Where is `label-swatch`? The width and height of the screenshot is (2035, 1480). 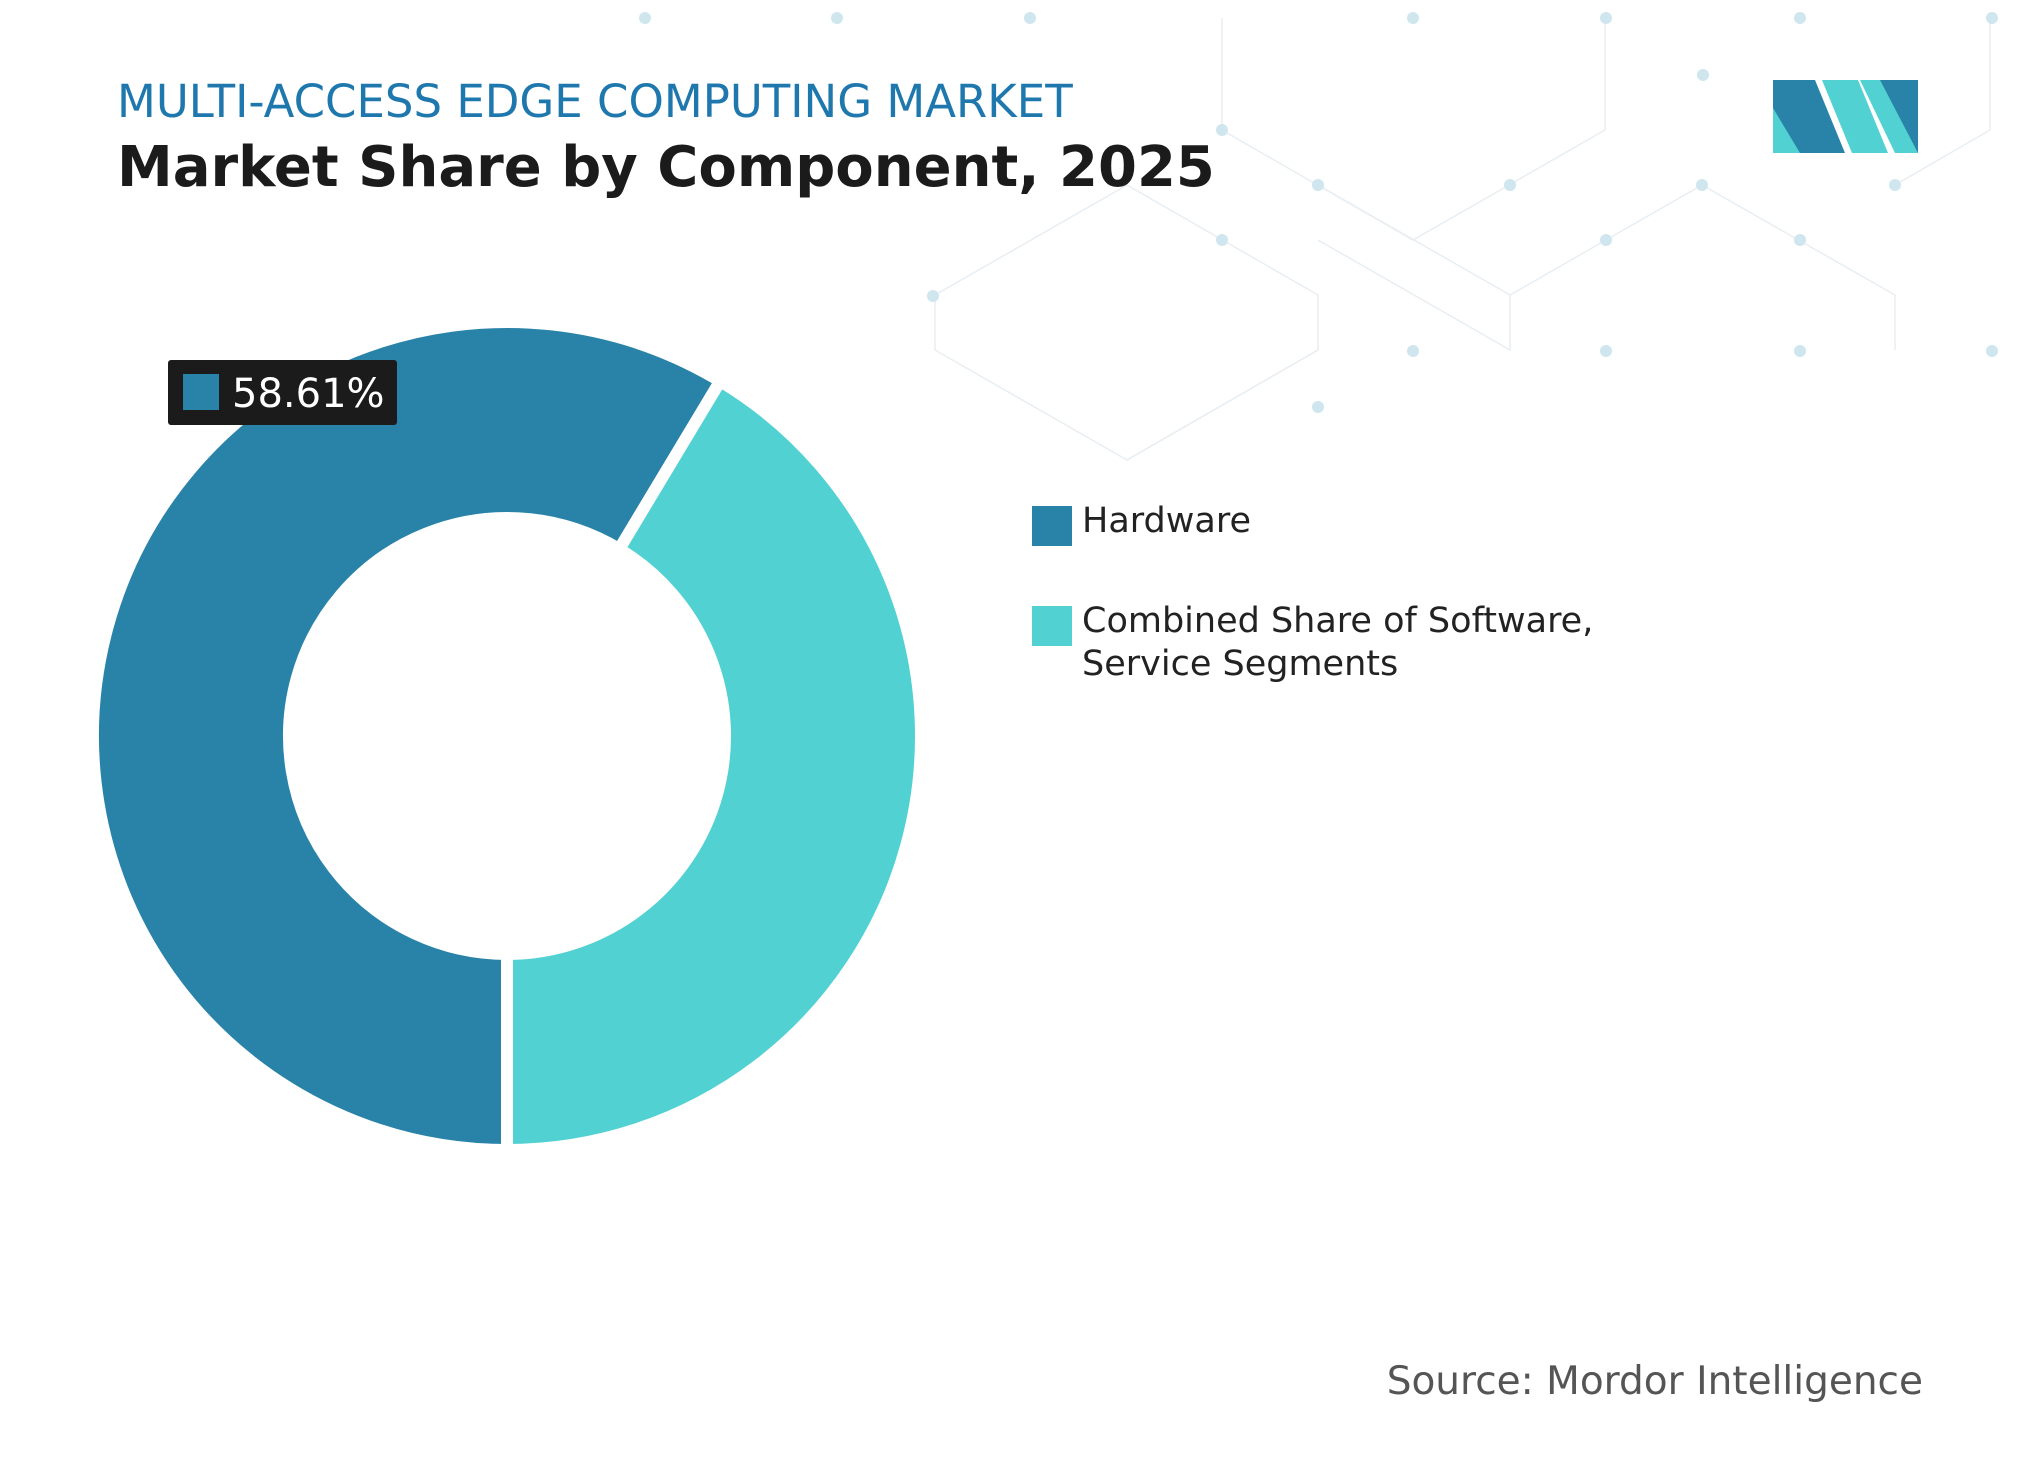
label-swatch is located at coordinates (201, 392).